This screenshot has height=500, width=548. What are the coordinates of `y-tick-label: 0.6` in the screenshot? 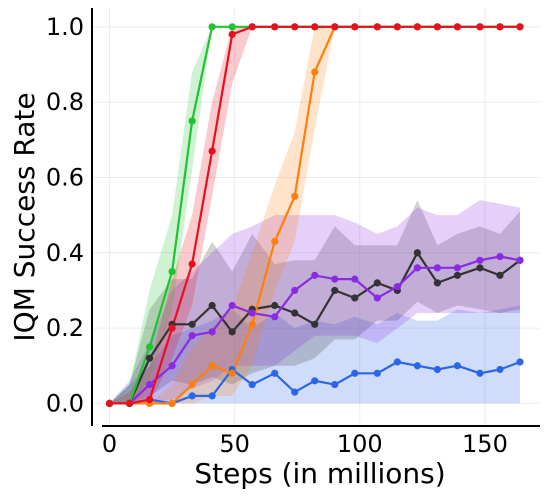 It's located at (65, 177).